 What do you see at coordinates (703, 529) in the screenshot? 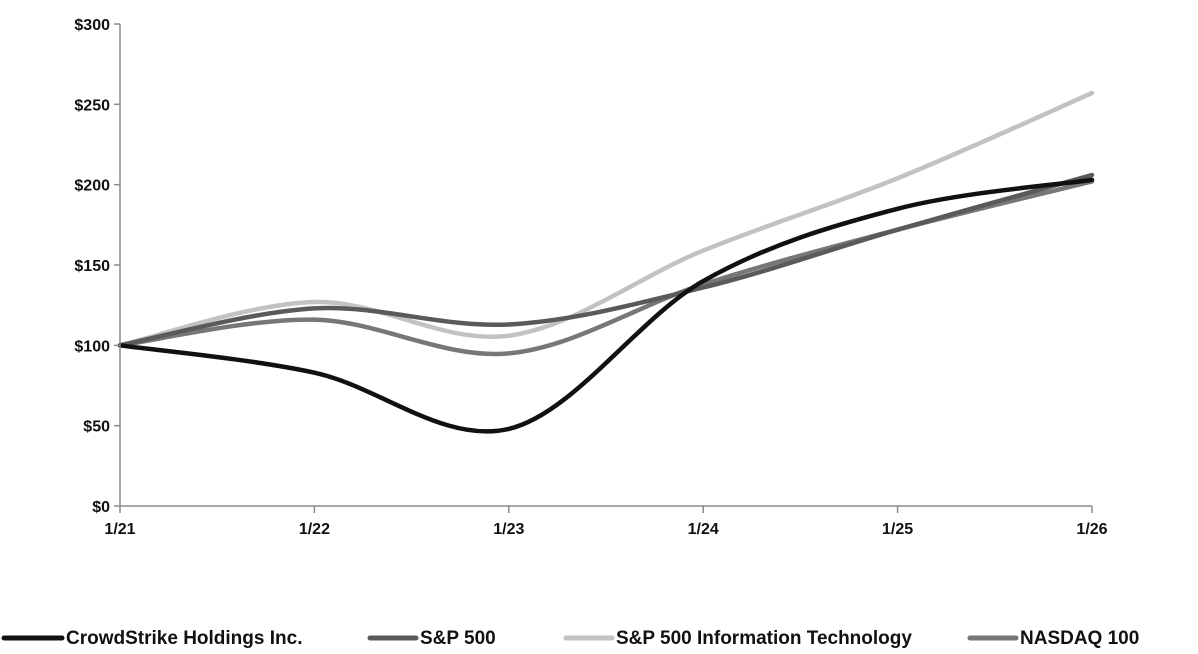
I see `x-tick-label: 1/24` at bounding box center [703, 529].